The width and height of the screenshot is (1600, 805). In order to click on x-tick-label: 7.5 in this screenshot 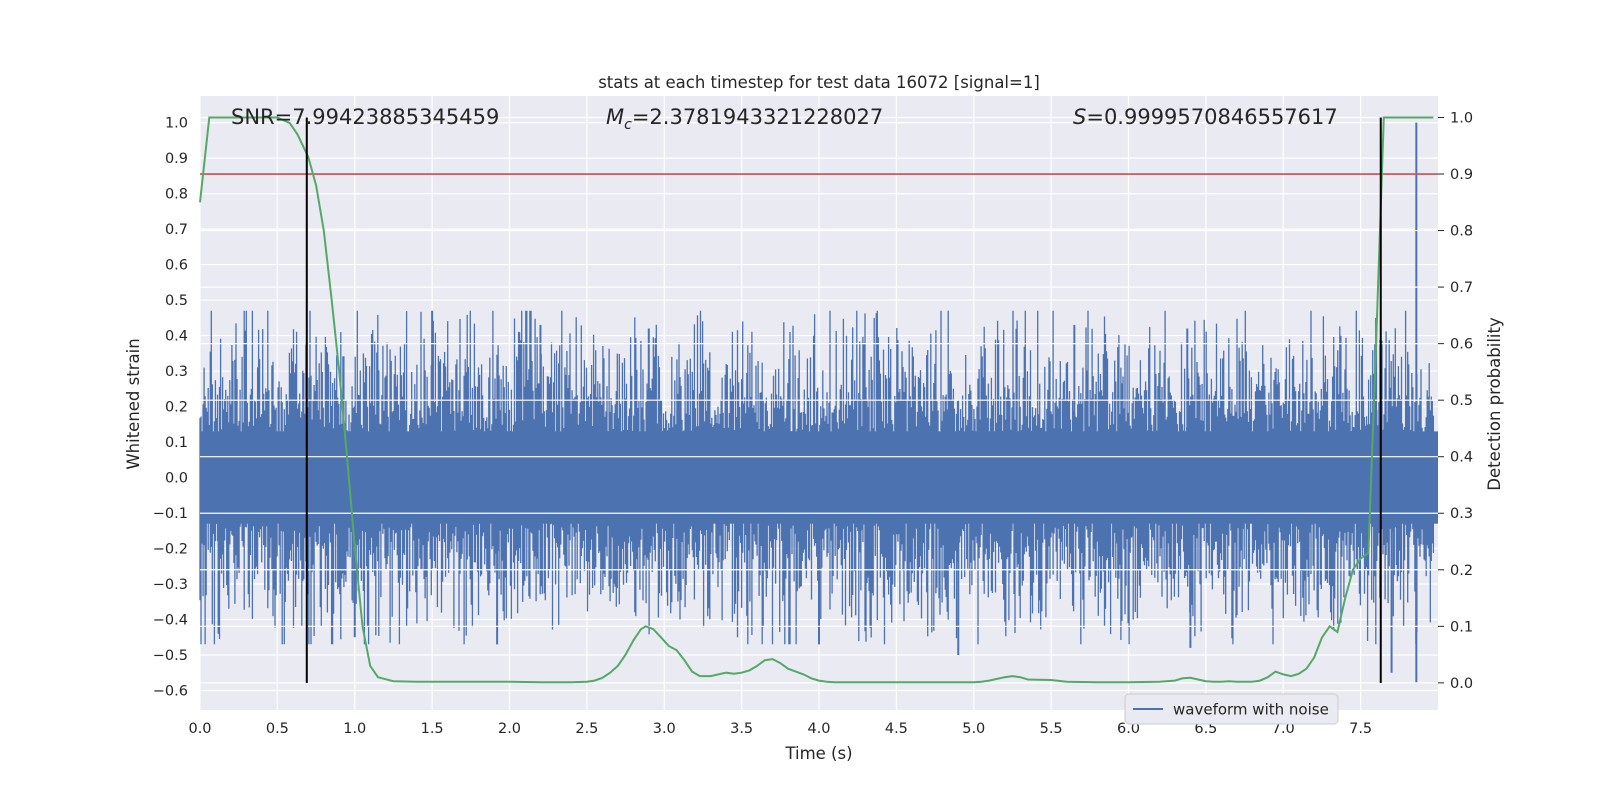, I will do `click(1360, 729)`.